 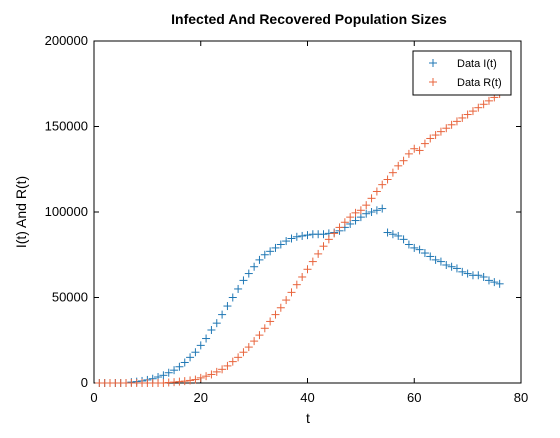 I want to click on legend: Data I(t) Data R(t), so click(x=462, y=73).